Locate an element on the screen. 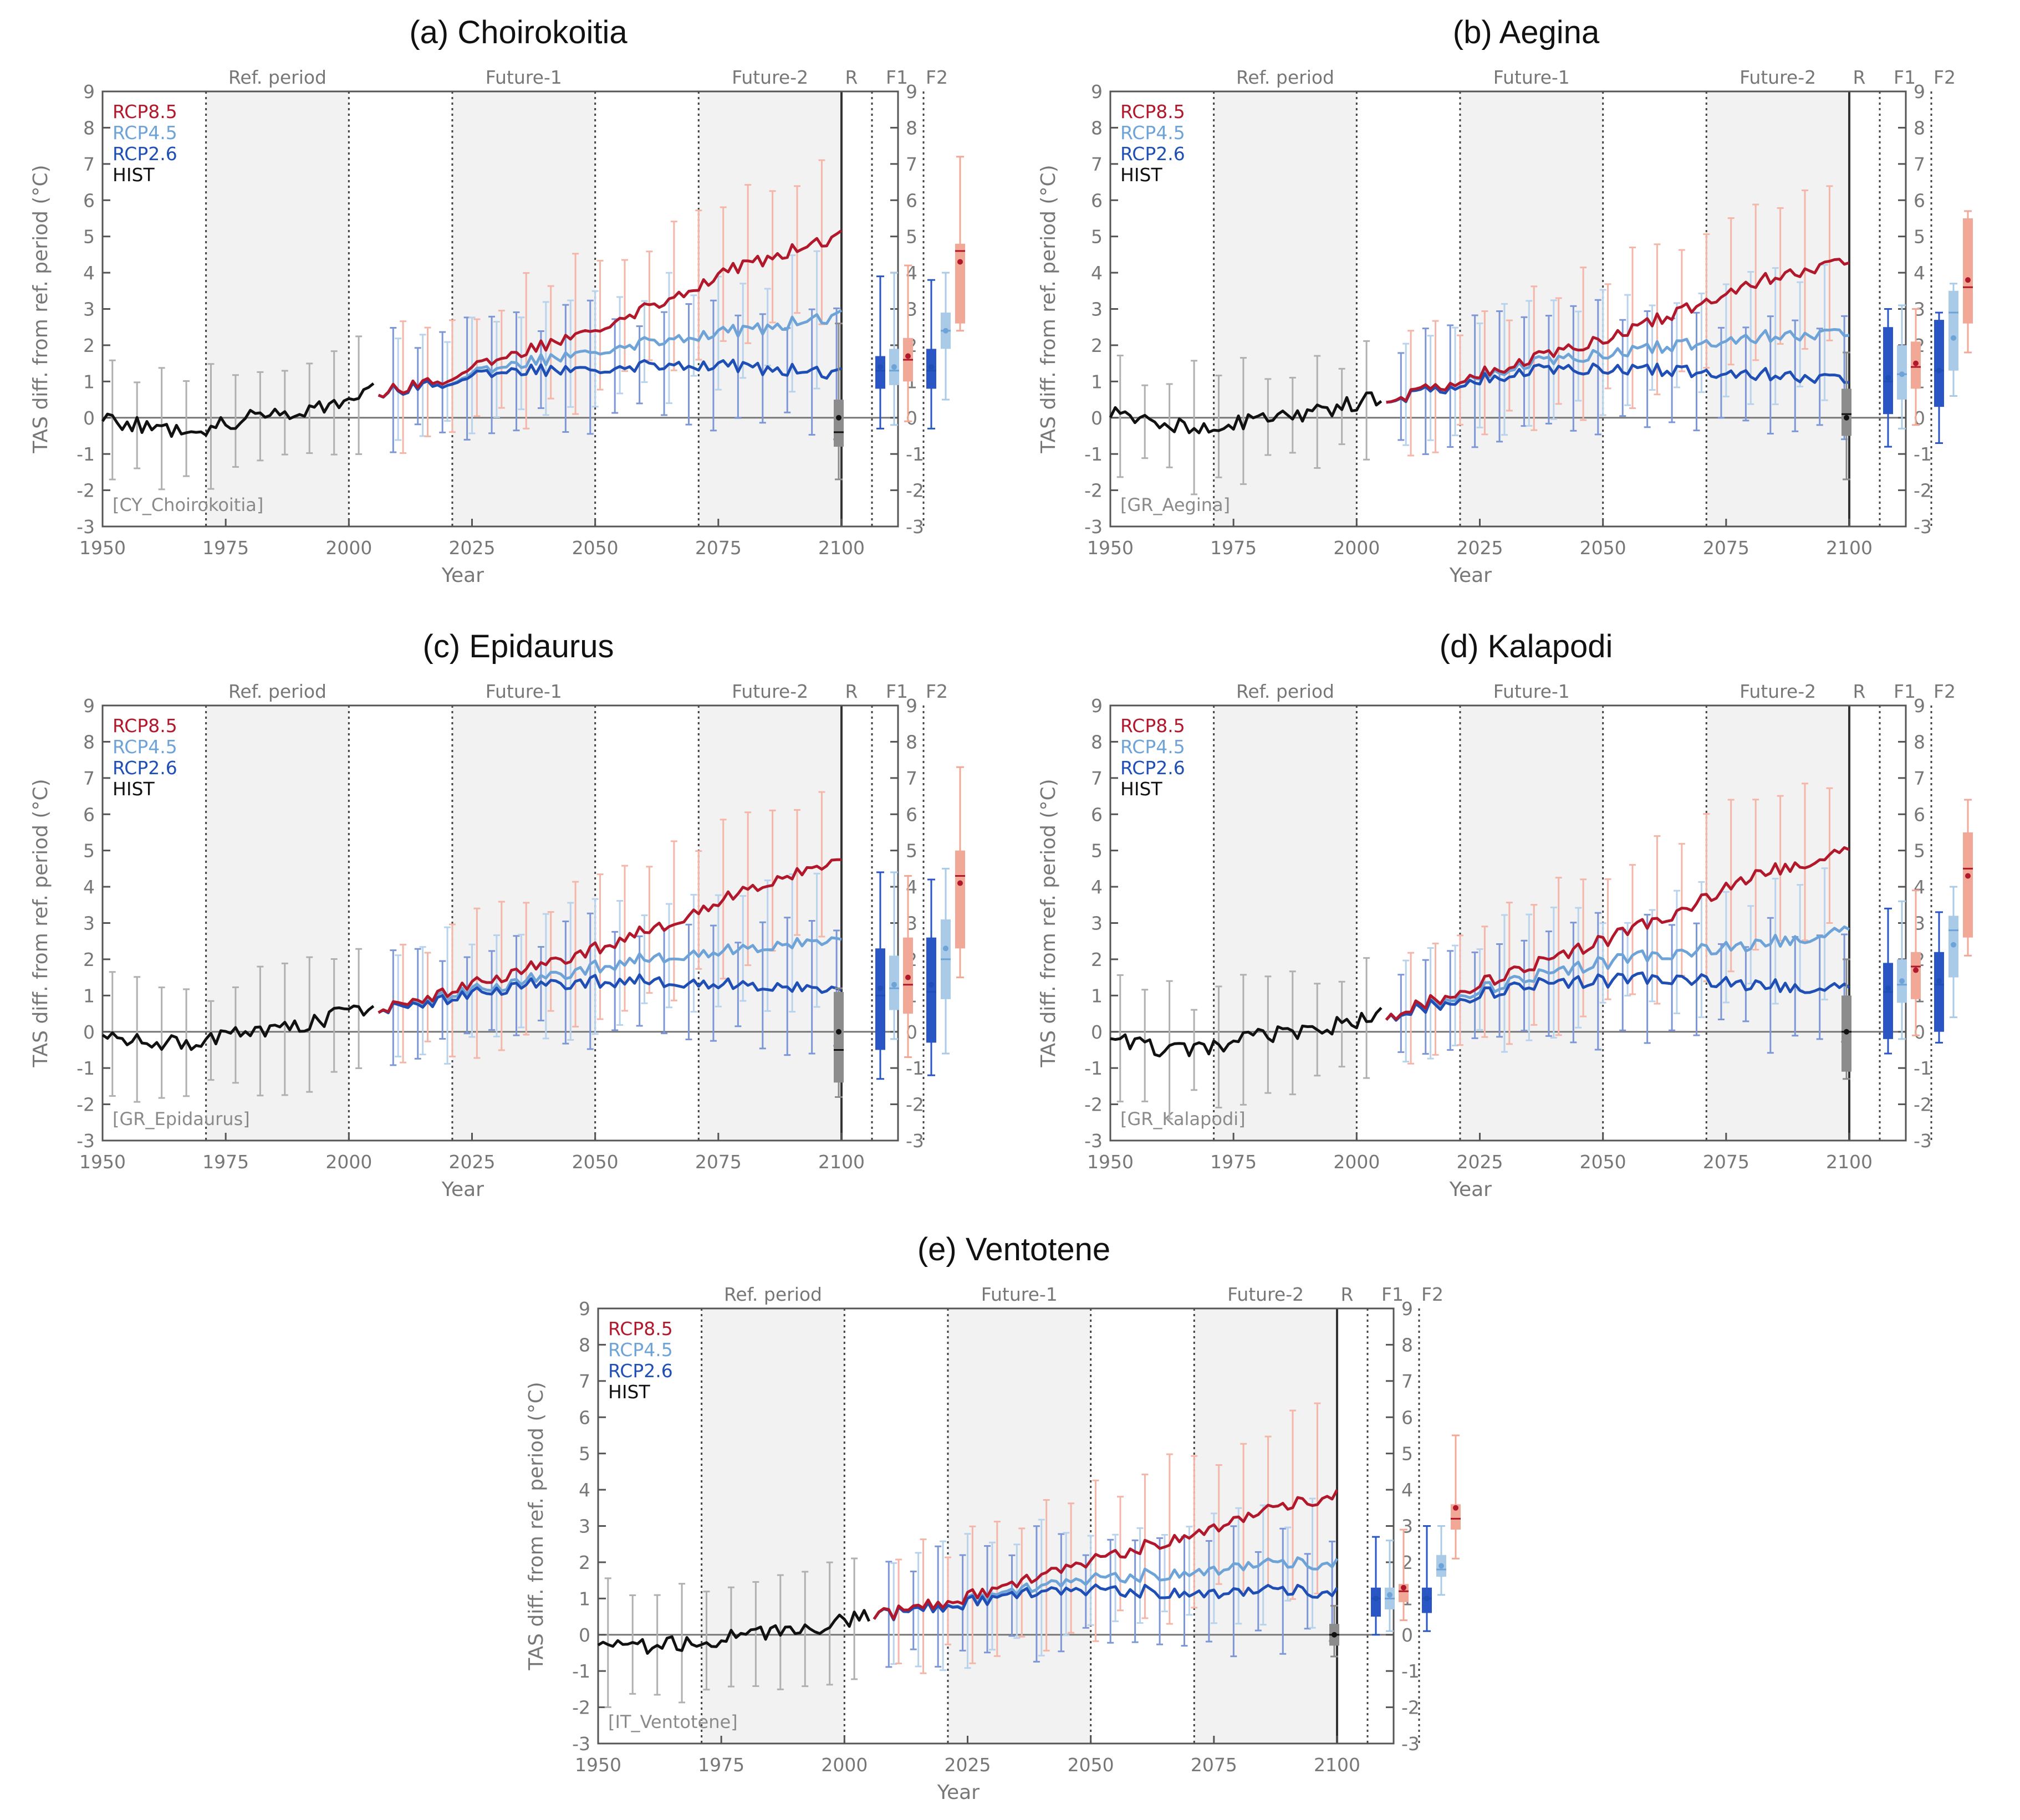 The image size is (2020, 1820). y-tick-label: 1 is located at coordinates (584, 1599).